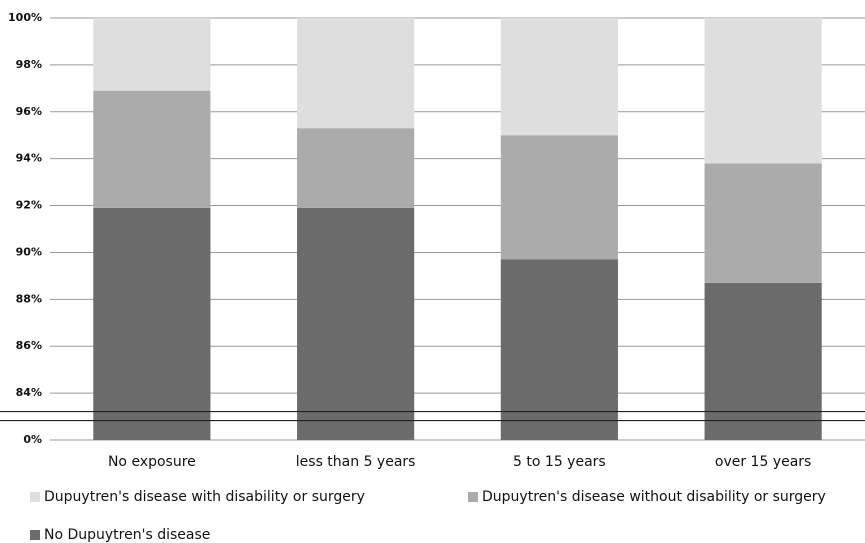 This screenshot has width=865, height=543. What do you see at coordinates (763, 462) in the screenshot?
I see `x-tick-label: over 15 years` at bounding box center [763, 462].